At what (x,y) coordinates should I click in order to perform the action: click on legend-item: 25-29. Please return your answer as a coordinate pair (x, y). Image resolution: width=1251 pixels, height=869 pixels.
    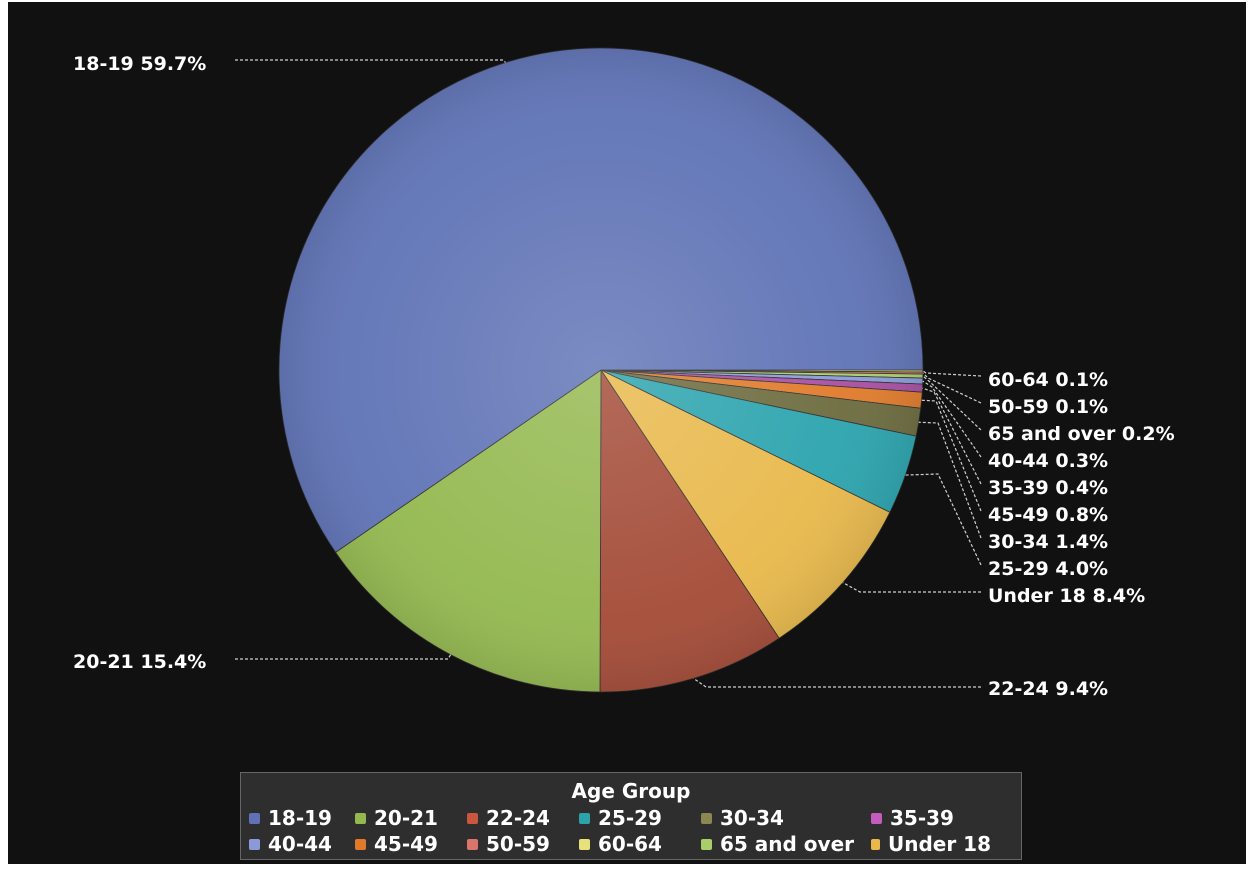
    Looking at the image, I should click on (640, 818).